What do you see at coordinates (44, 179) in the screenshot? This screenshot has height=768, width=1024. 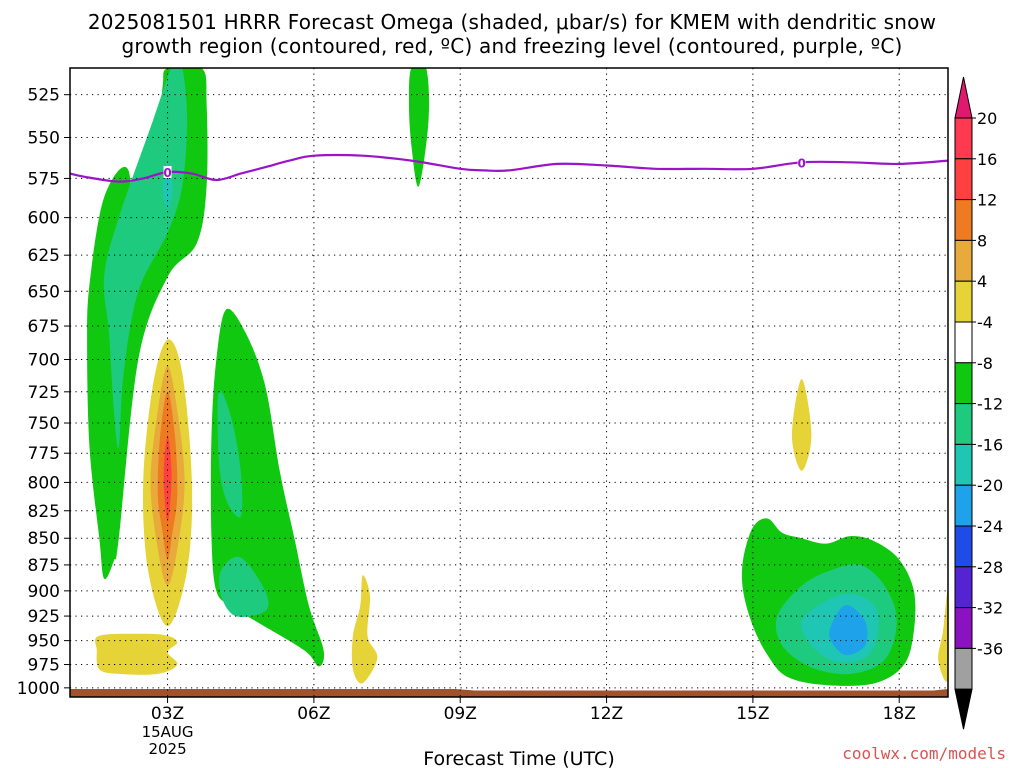 I see `y-tick-label-575: 575` at bounding box center [44, 179].